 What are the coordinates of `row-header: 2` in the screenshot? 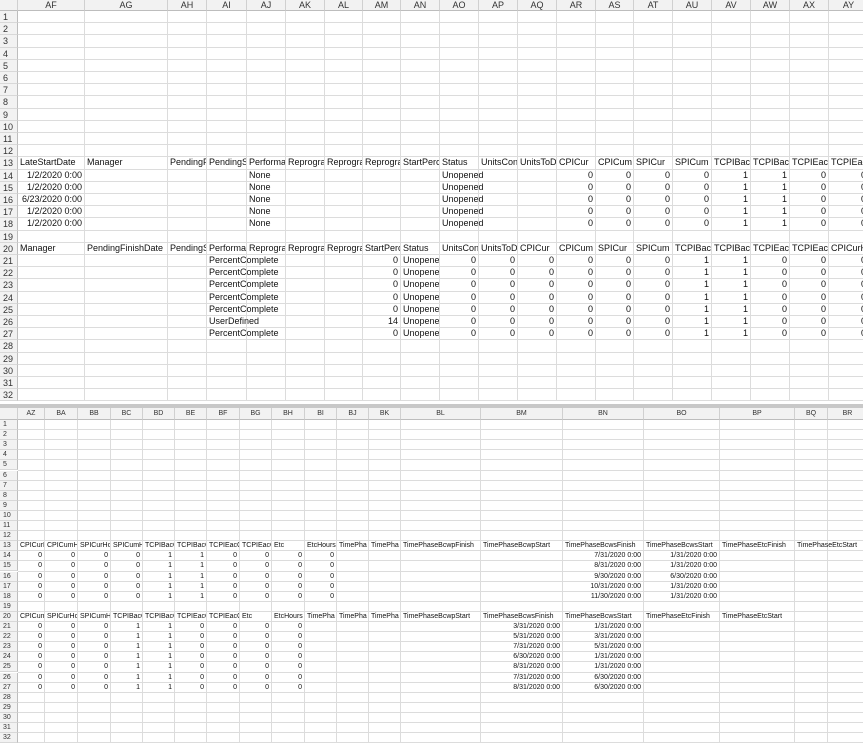 It's located at (9, 435).